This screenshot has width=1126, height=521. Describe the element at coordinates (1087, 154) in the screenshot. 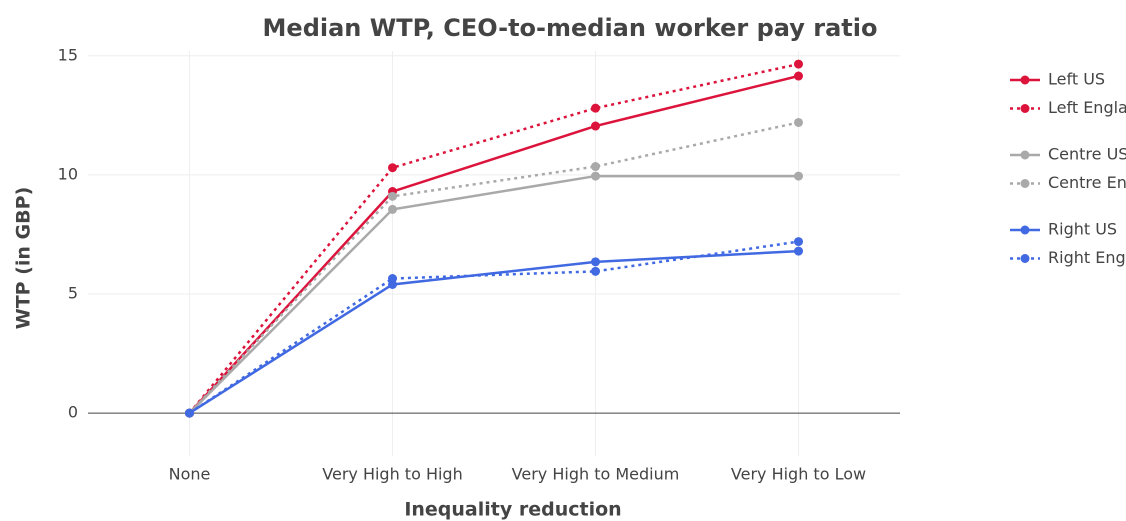

I see `legend-label: Centre US` at that location.